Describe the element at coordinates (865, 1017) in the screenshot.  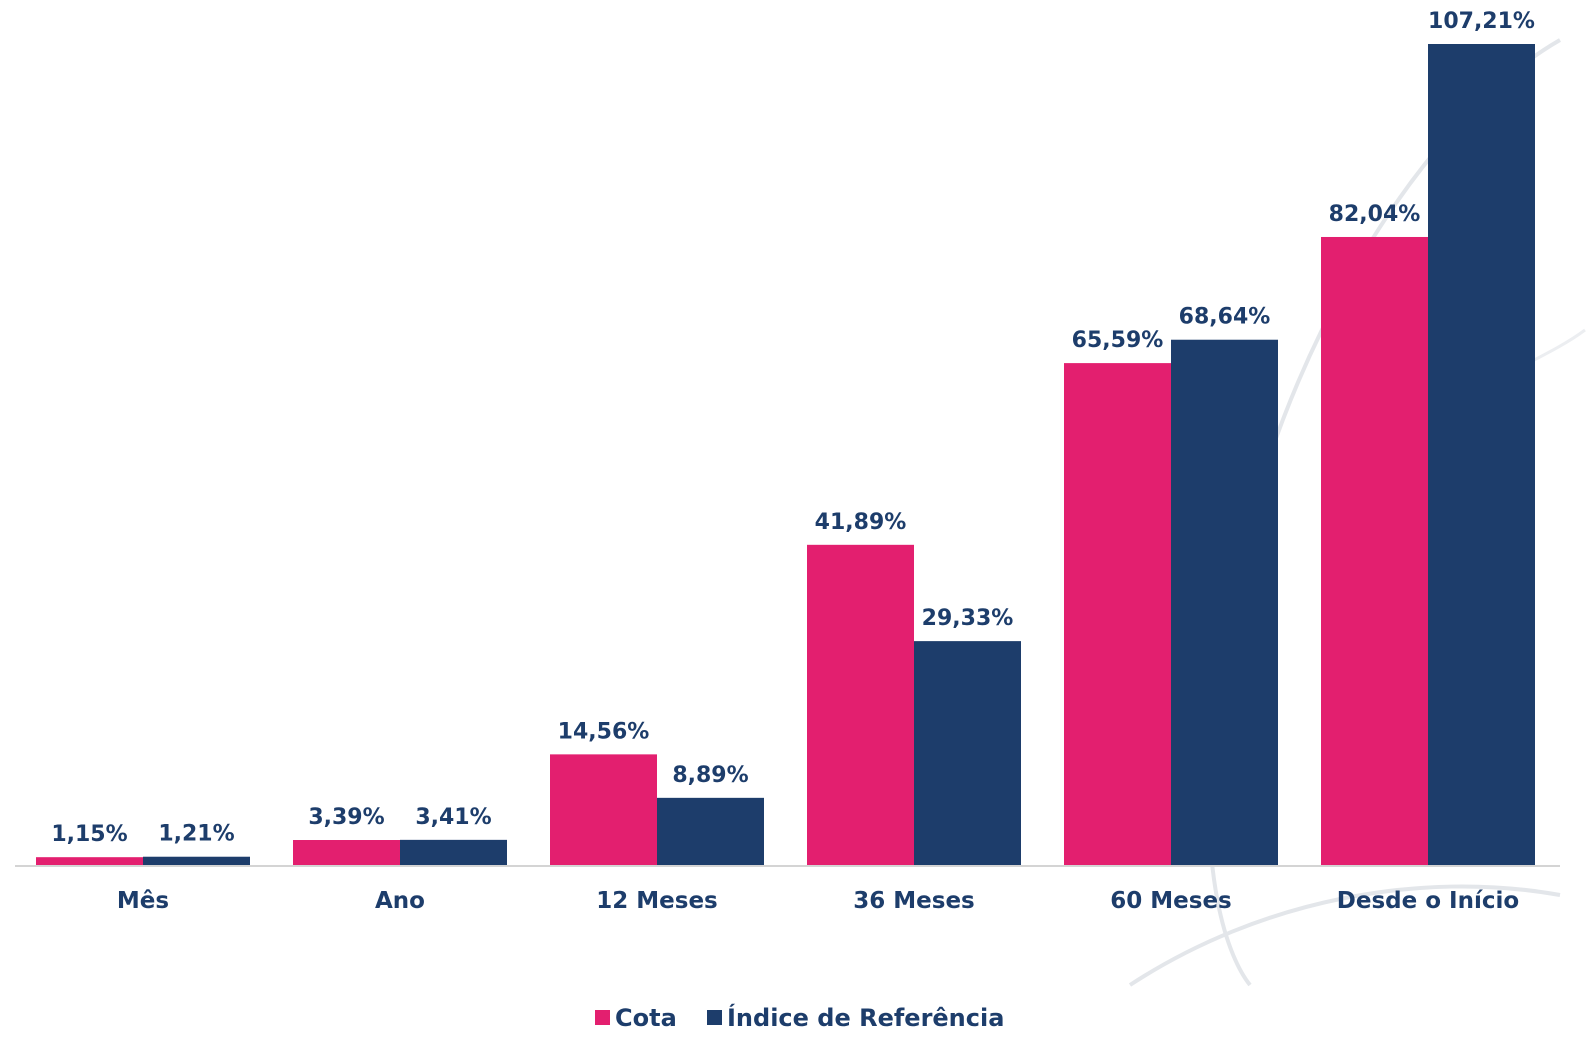
I see `legend-label-indice-de-referencia: Índice de Referência` at that location.